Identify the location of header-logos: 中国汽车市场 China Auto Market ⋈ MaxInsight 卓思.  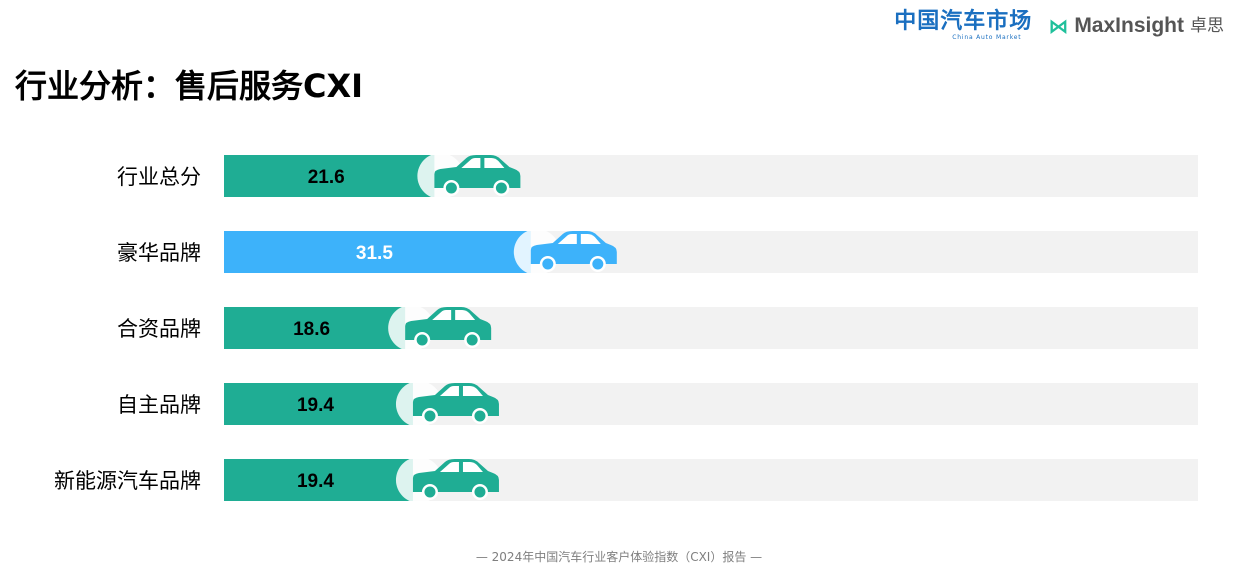
(1059, 25).